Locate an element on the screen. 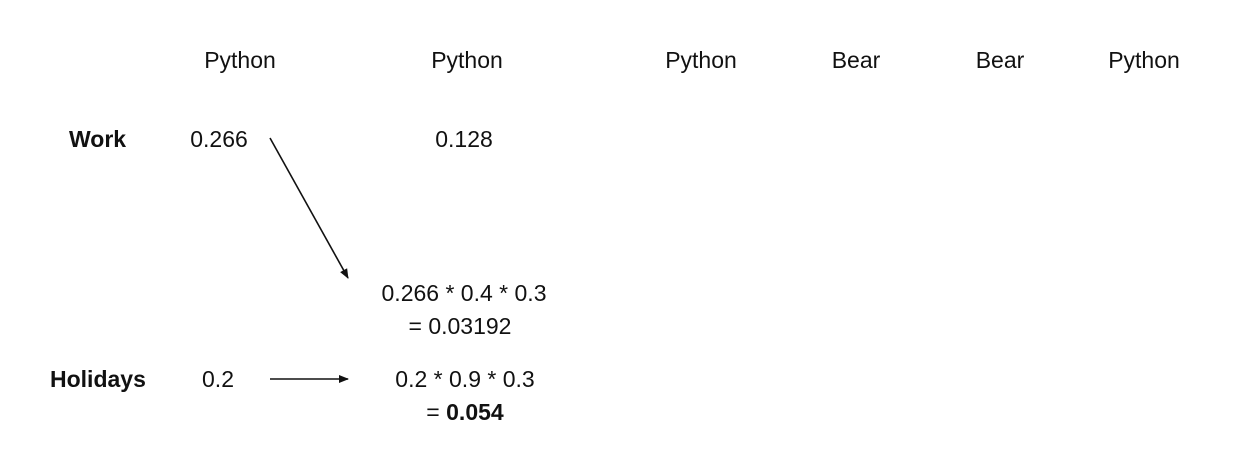 The width and height of the screenshot is (1250, 466). result-prefix: = is located at coordinates (436, 412).